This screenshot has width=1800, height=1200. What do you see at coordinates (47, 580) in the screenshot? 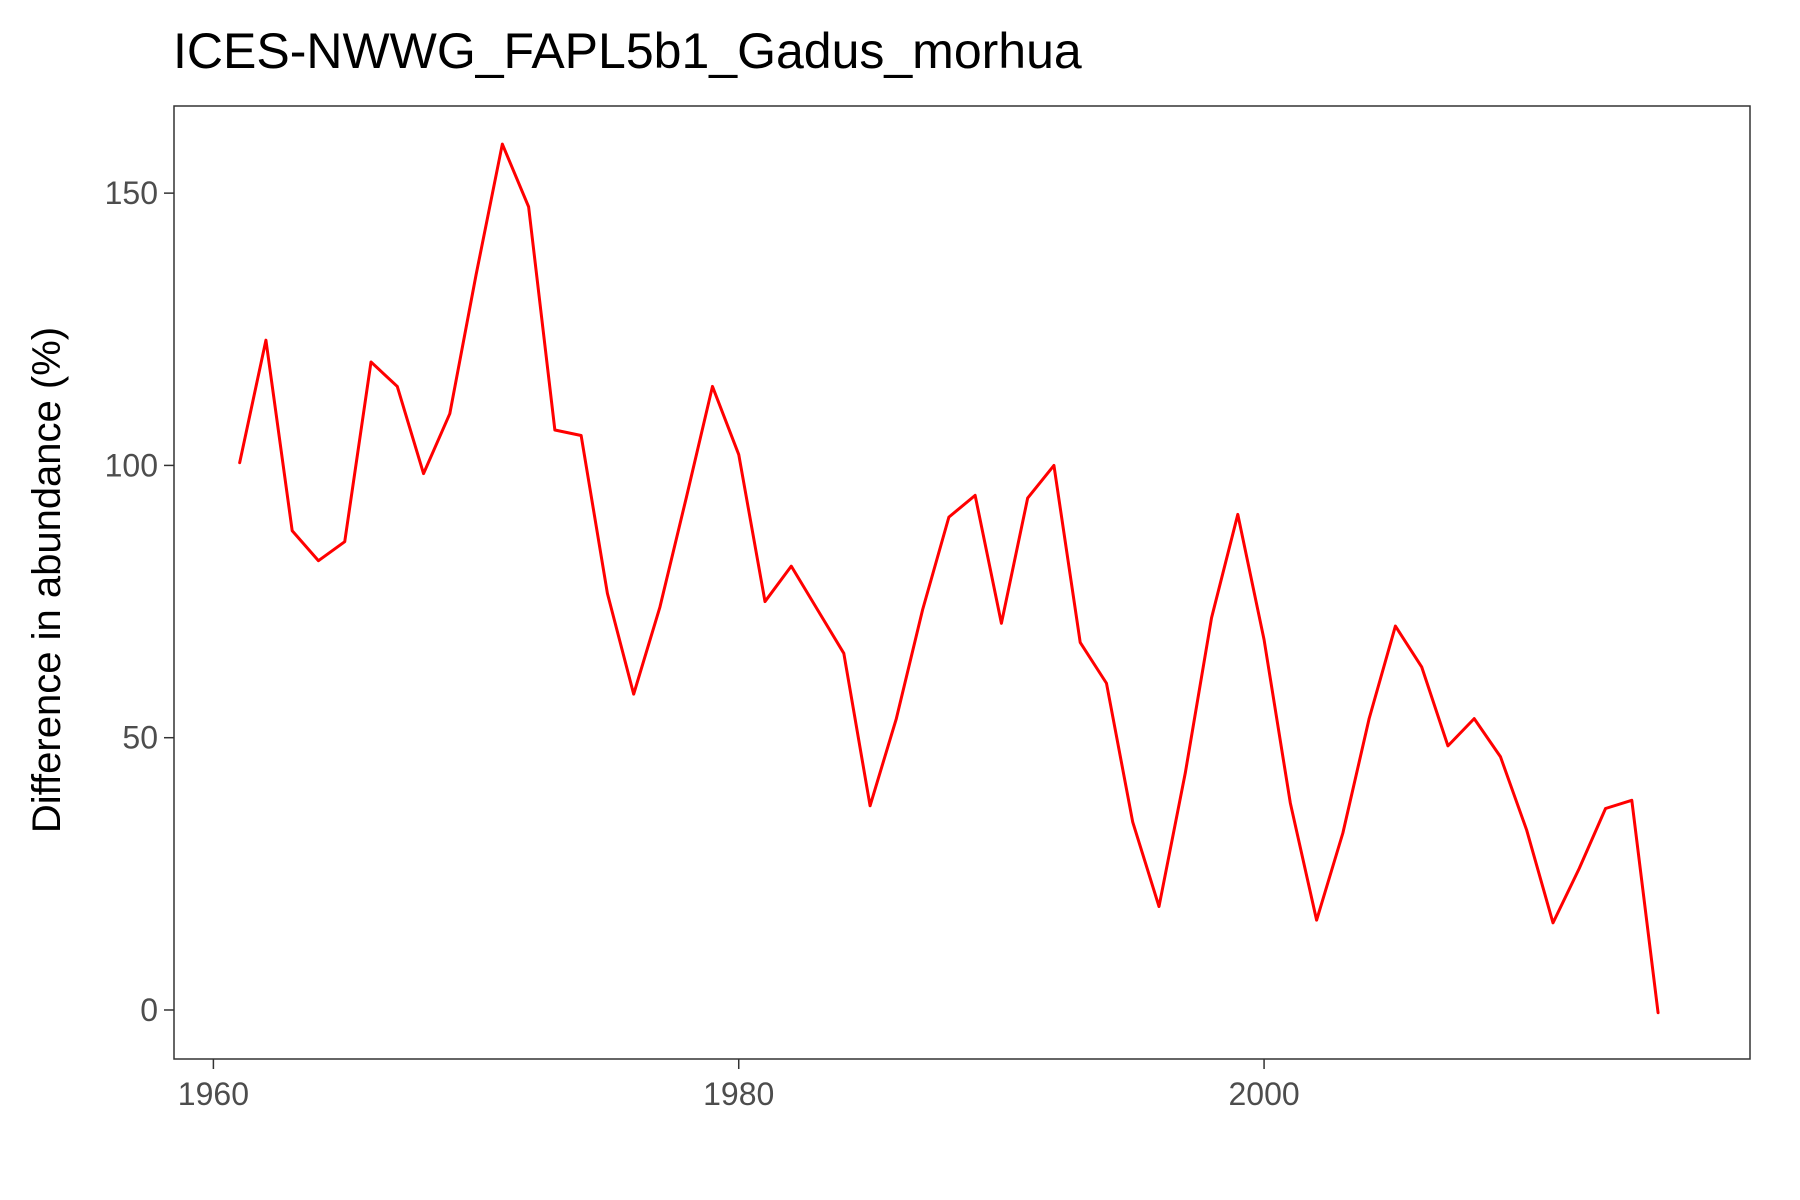
I see `y-axis-label: Difference in abundance (%)` at bounding box center [47, 580].